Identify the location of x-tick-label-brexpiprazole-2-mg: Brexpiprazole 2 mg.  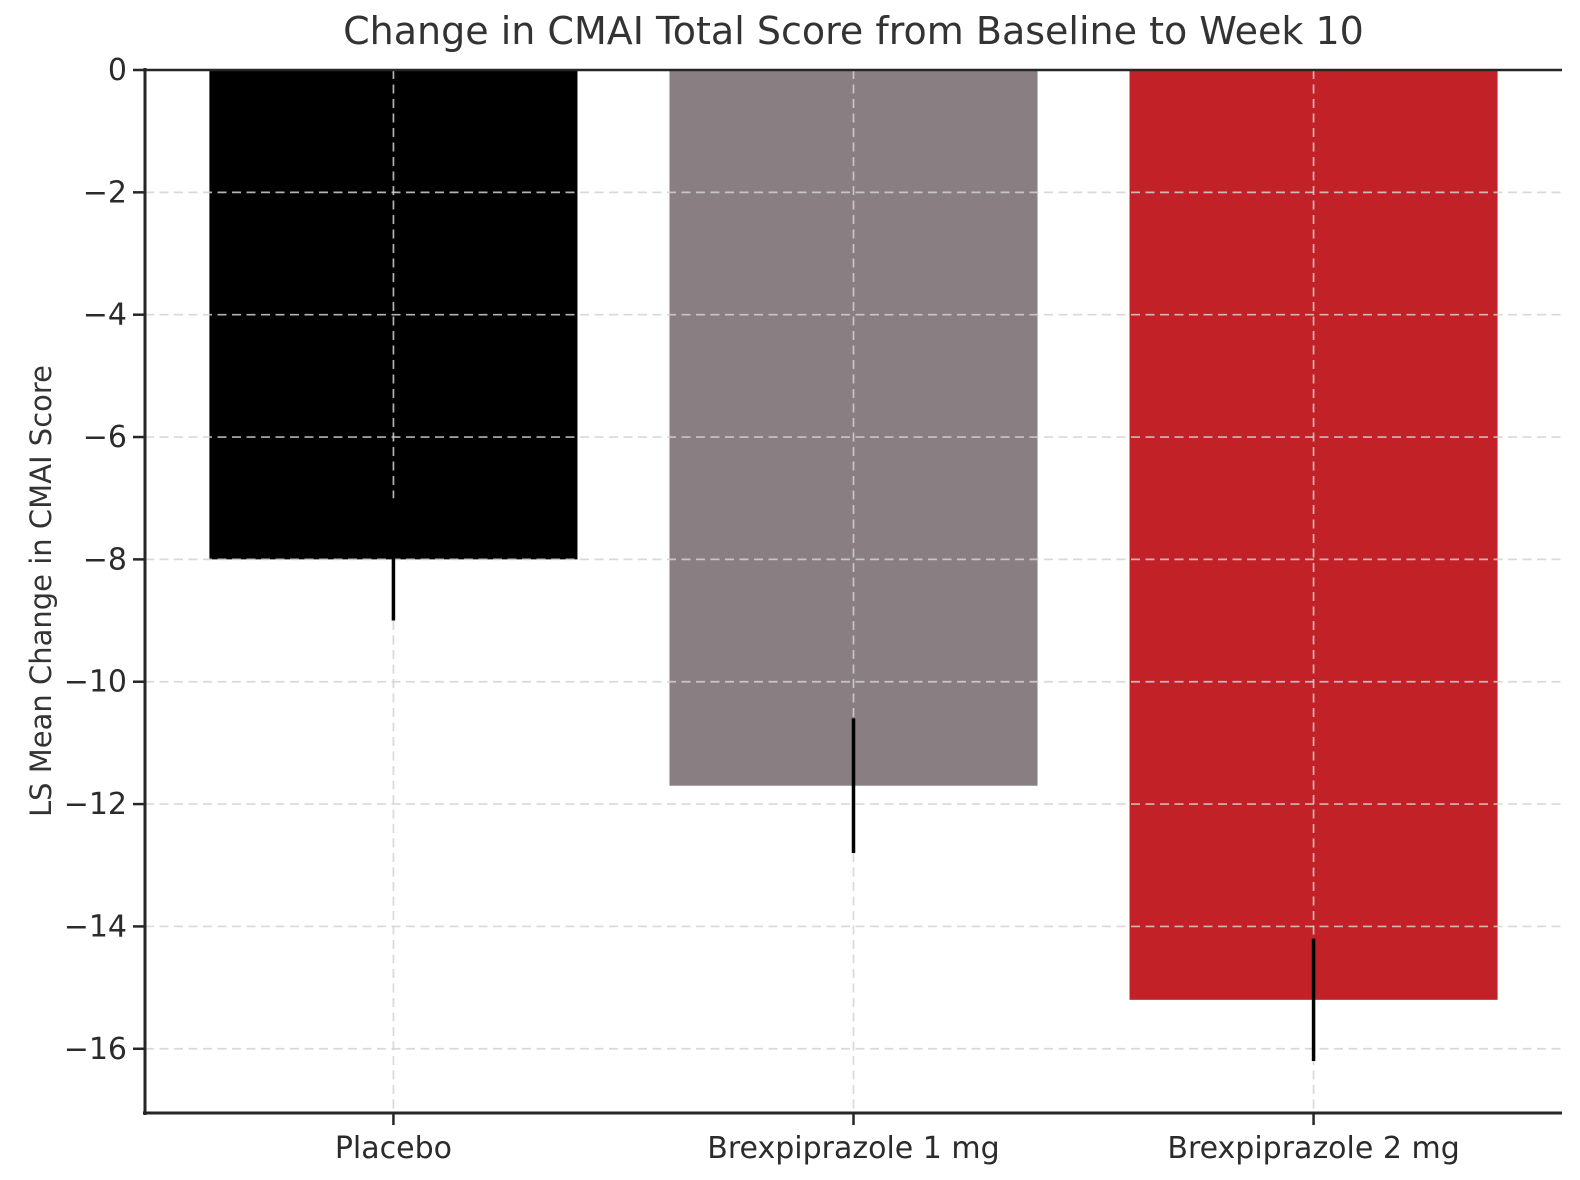
(1313, 1148).